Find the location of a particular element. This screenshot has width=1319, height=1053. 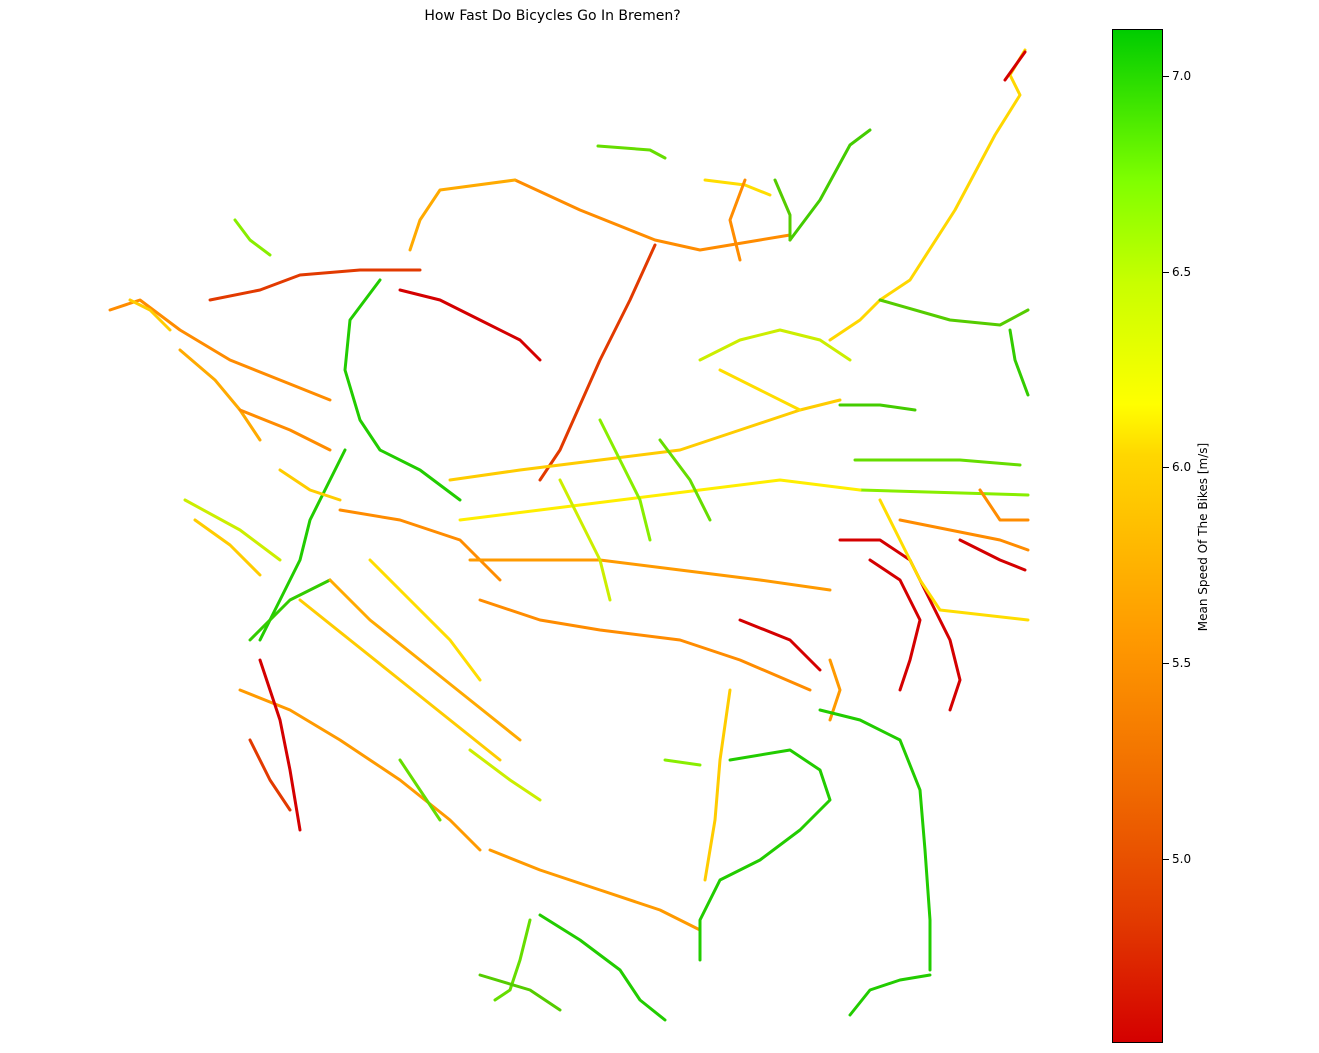

colorbar is located at coordinates (1137, 536).